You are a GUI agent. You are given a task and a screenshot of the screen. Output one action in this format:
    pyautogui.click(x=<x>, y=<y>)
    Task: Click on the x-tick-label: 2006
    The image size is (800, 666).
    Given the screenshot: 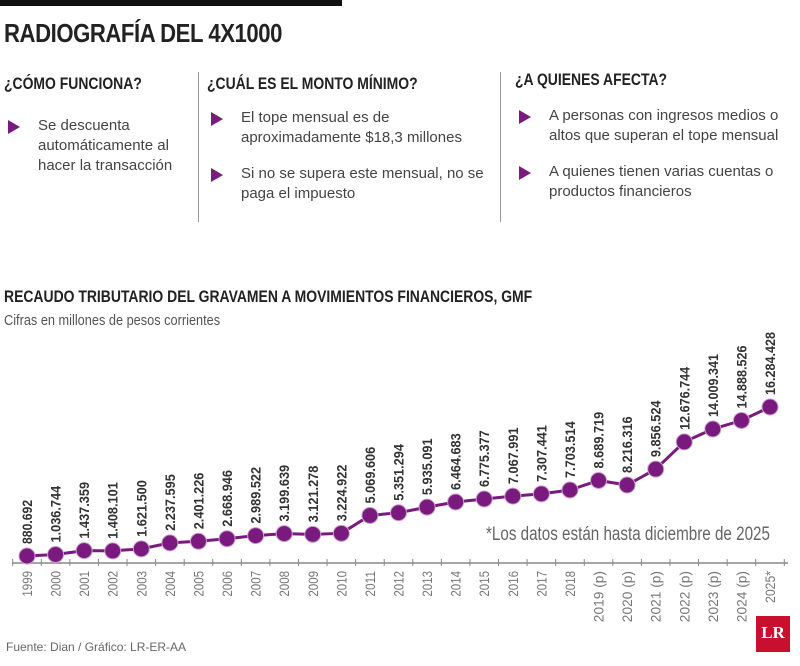 What is the action you would take?
    pyautogui.click(x=227, y=584)
    